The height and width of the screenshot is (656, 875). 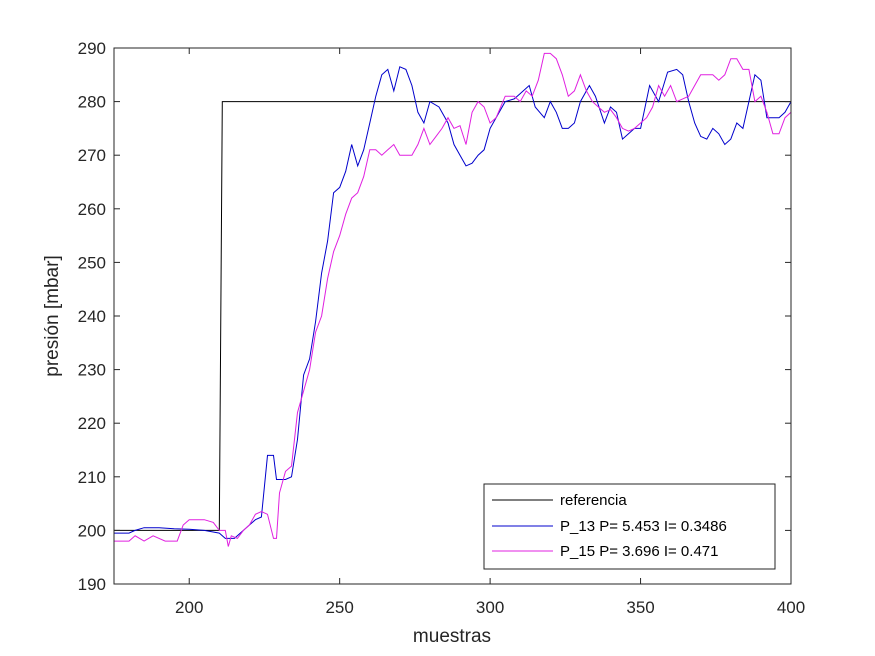 I want to click on y-tick-label-10: 290, so click(x=92, y=48).